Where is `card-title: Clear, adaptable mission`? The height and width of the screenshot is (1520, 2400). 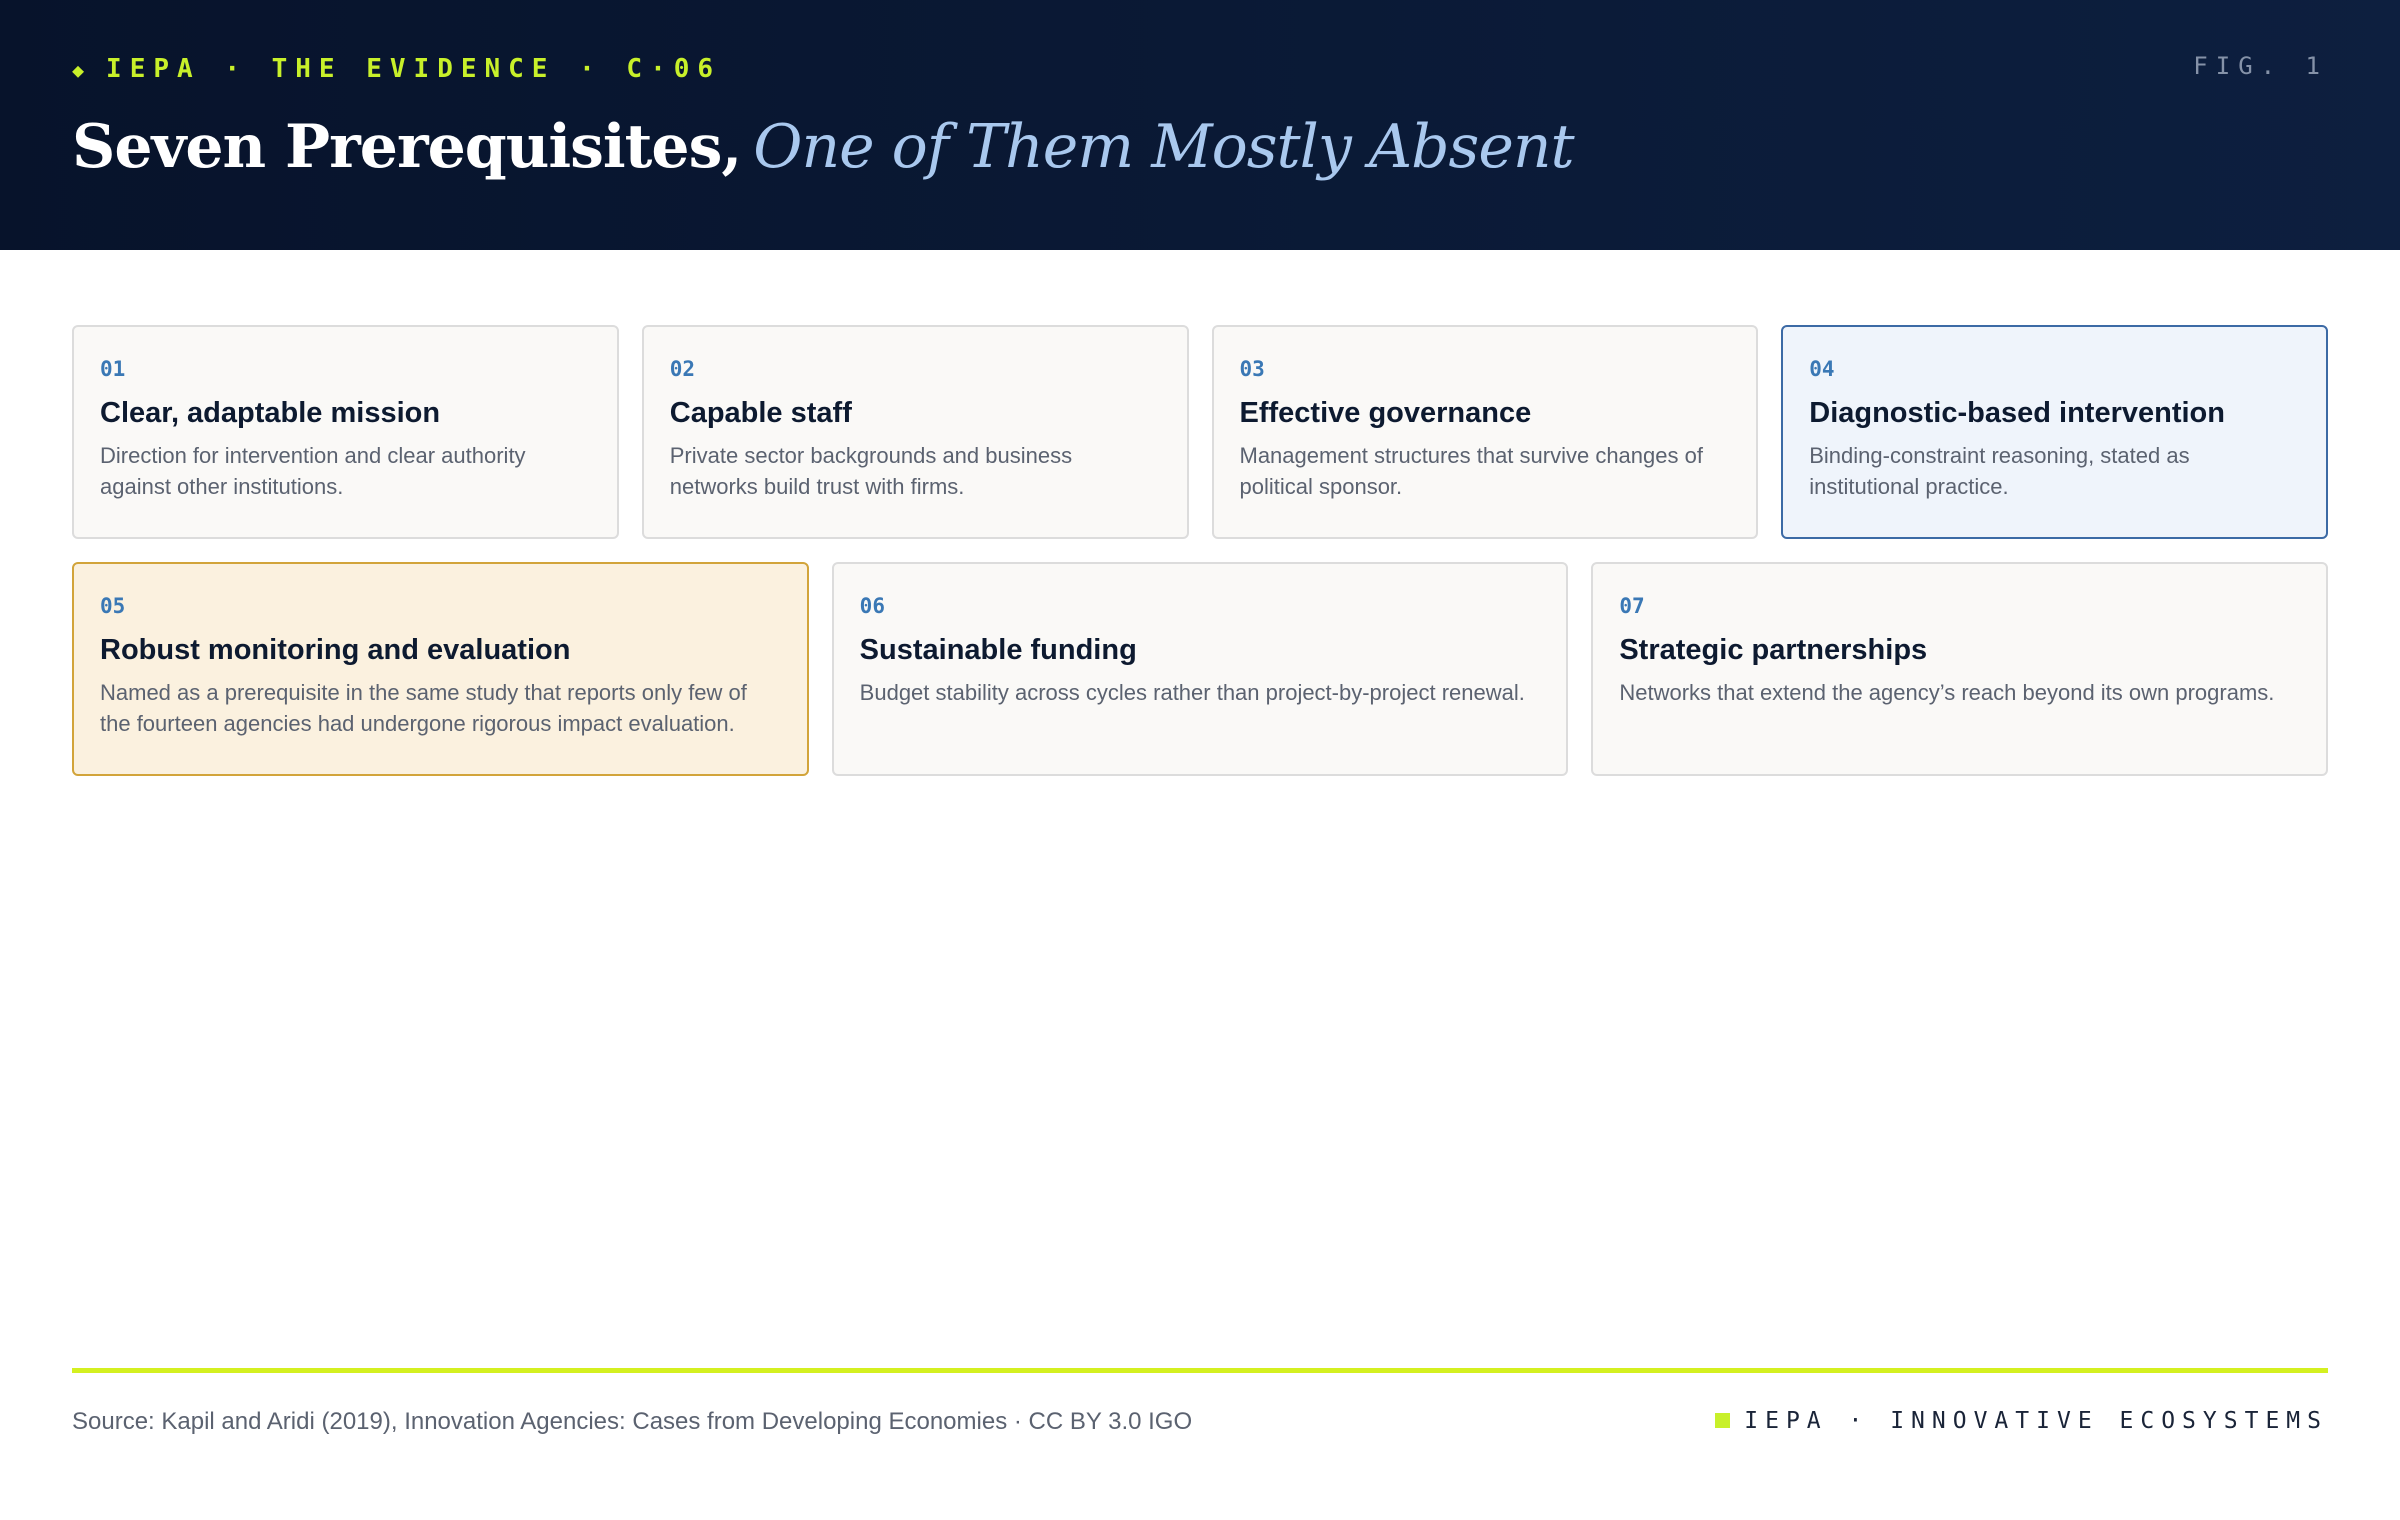
card-title: Clear, adaptable mission is located at coordinates (270, 413).